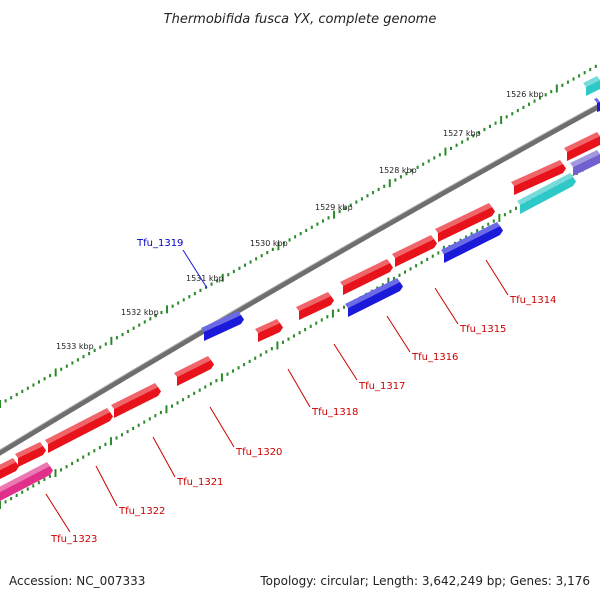 The width and height of the screenshot is (600, 600). I want to click on gene-red-mid-d, so click(30, 454).